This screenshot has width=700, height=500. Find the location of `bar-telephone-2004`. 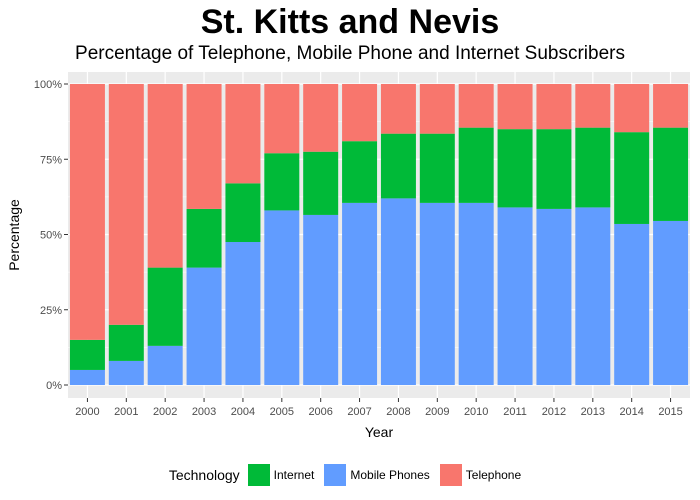

bar-telephone-2004 is located at coordinates (243, 134).